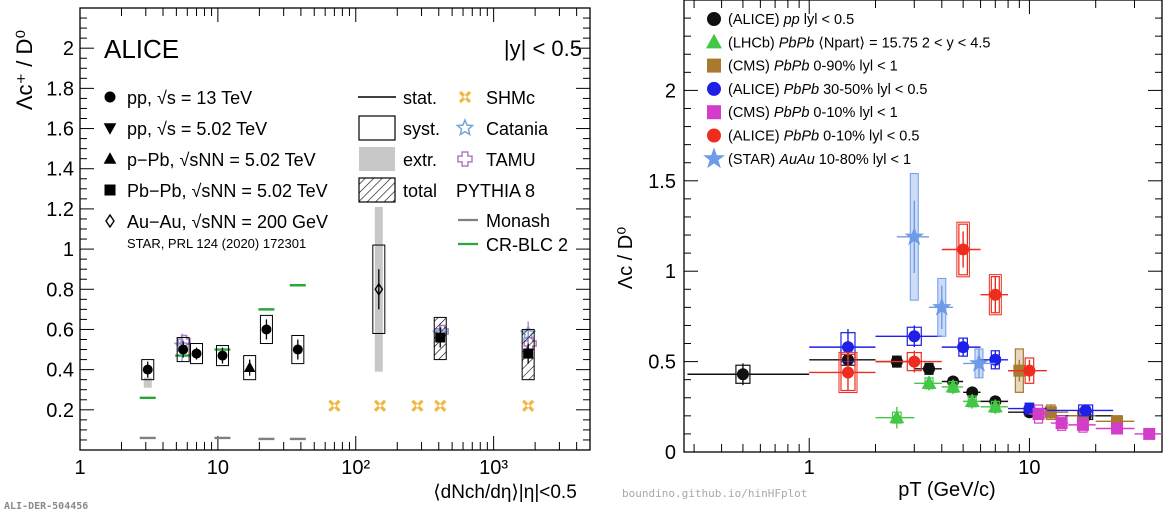 The width and height of the screenshot is (1167, 514). Describe the element at coordinates (216, 243) in the screenshot. I see `legend-reference: STAR, PRL 124 (2020) 172301` at that location.